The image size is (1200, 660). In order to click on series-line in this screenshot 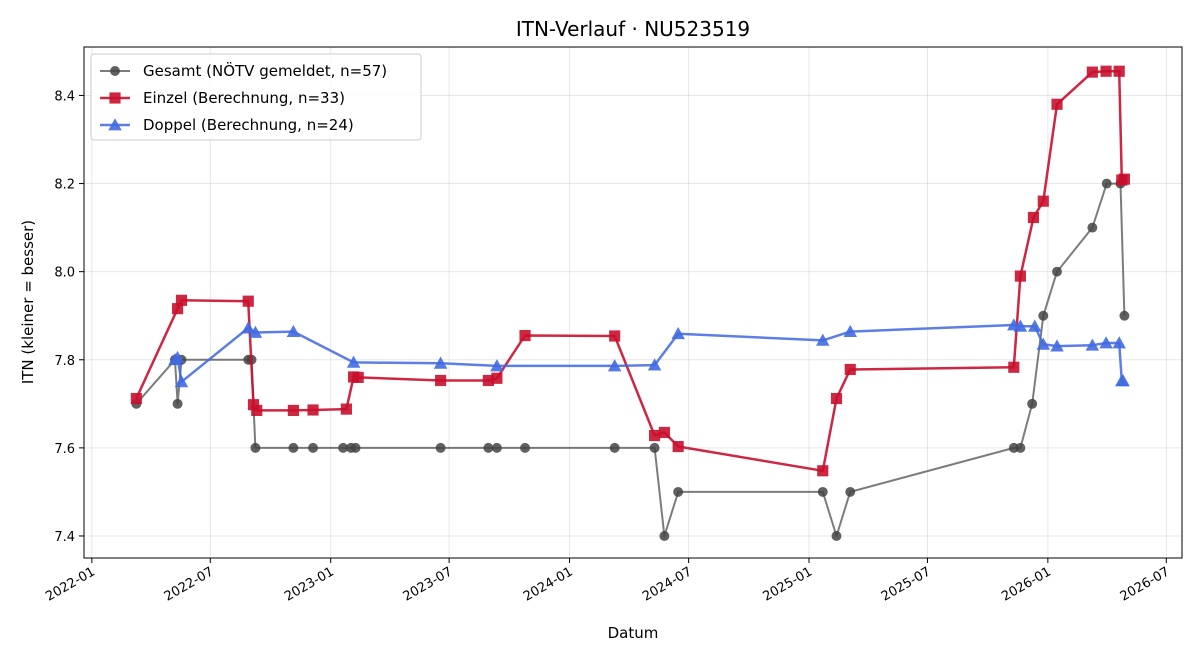, I will do `click(649, 353)`.